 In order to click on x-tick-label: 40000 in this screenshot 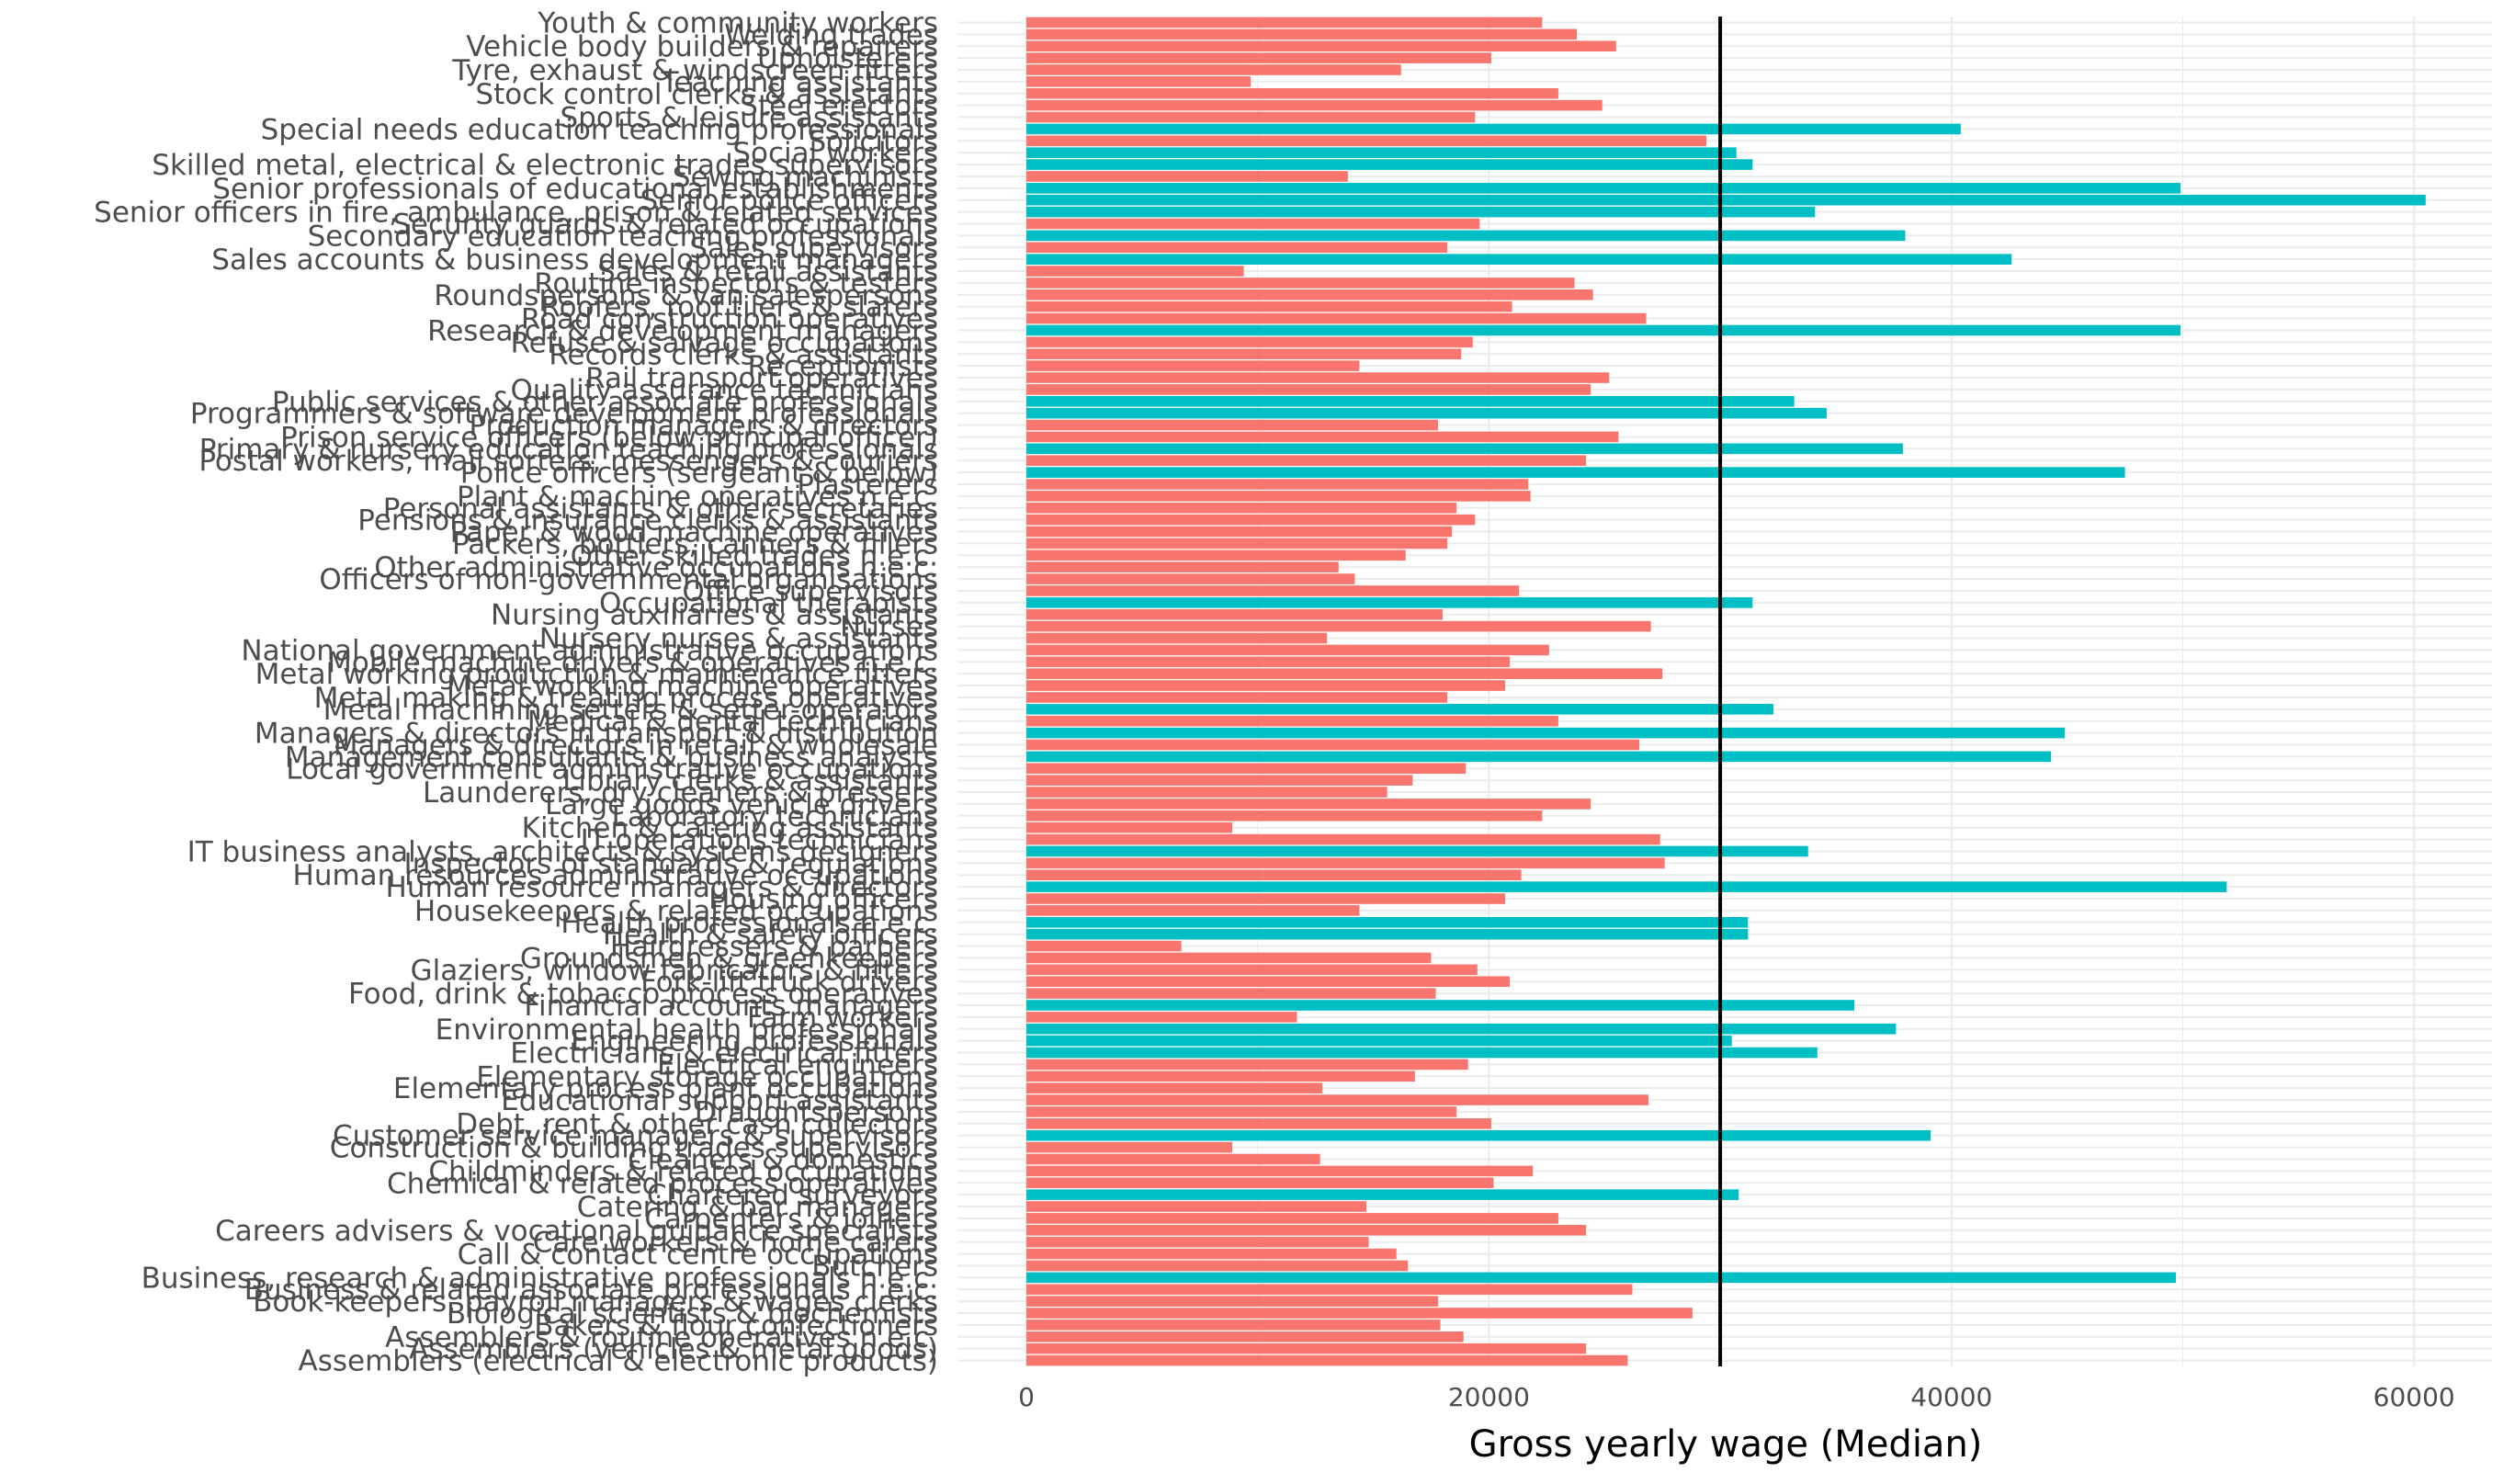, I will do `click(1951, 1397)`.